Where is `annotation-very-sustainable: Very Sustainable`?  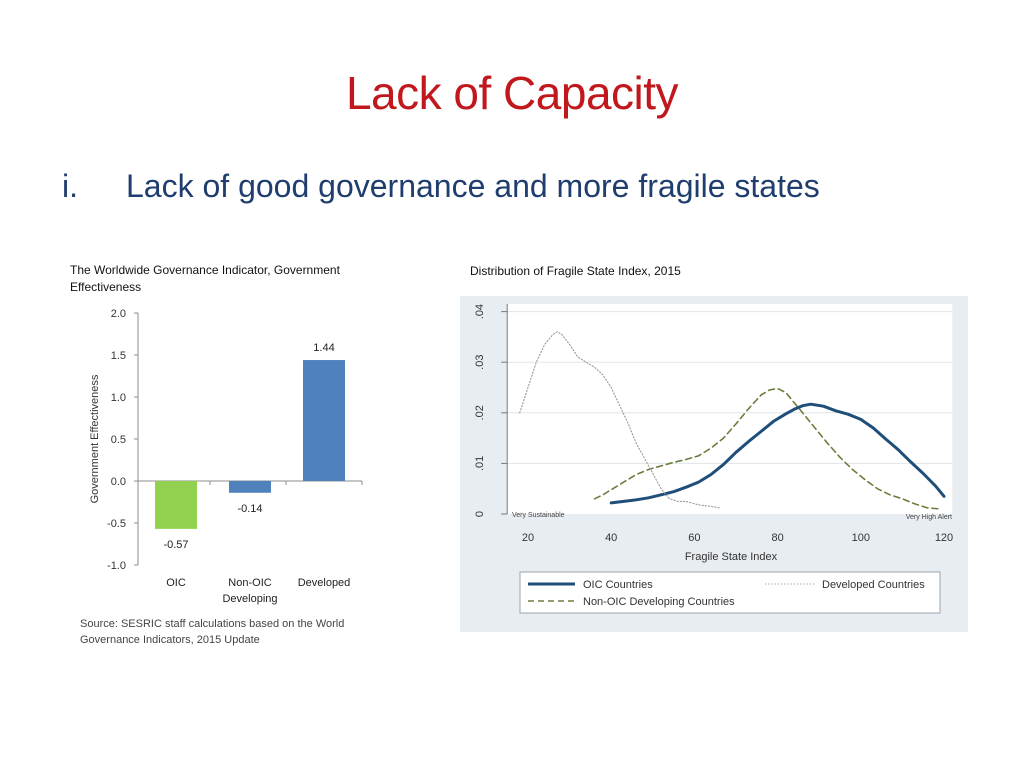 annotation-very-sustainable: Very Sustainable is located at coordinates (538, 515).